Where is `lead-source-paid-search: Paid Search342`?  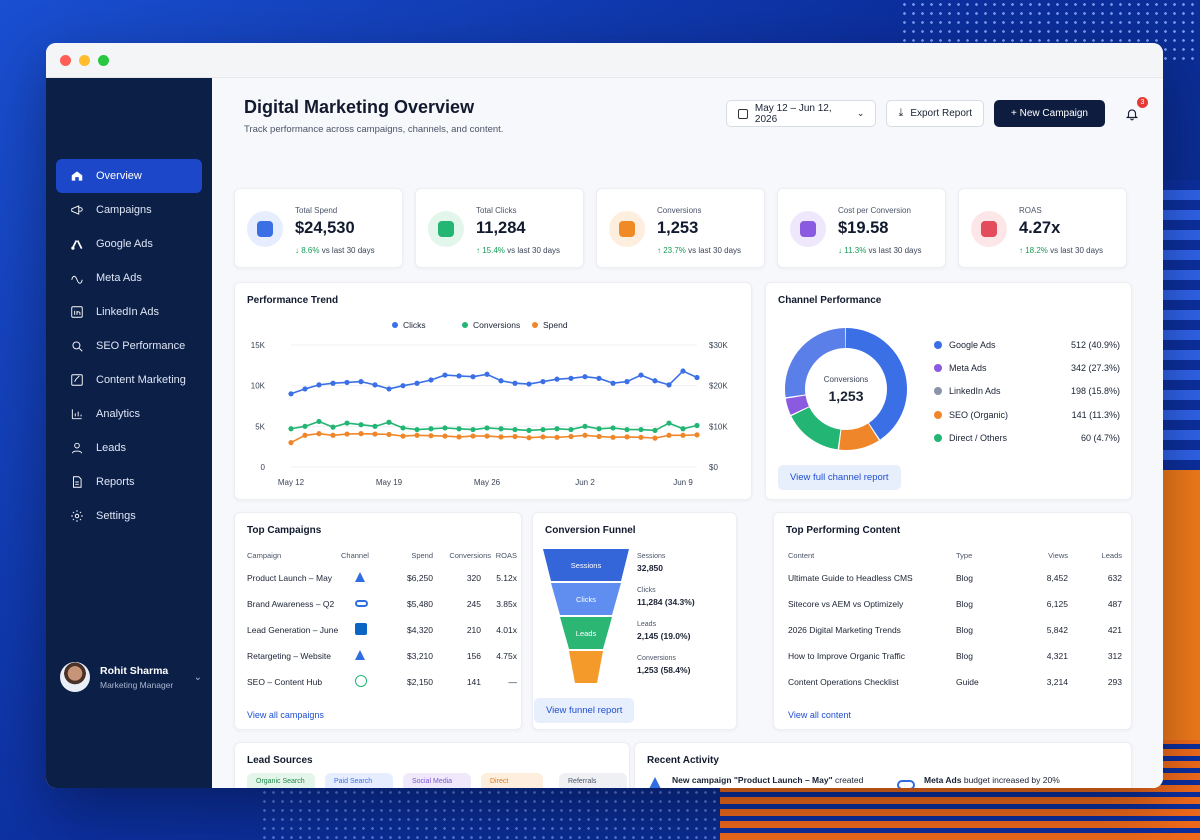 lead-source-paid-search: Paid Search342 is located at coordinates (359, 780).